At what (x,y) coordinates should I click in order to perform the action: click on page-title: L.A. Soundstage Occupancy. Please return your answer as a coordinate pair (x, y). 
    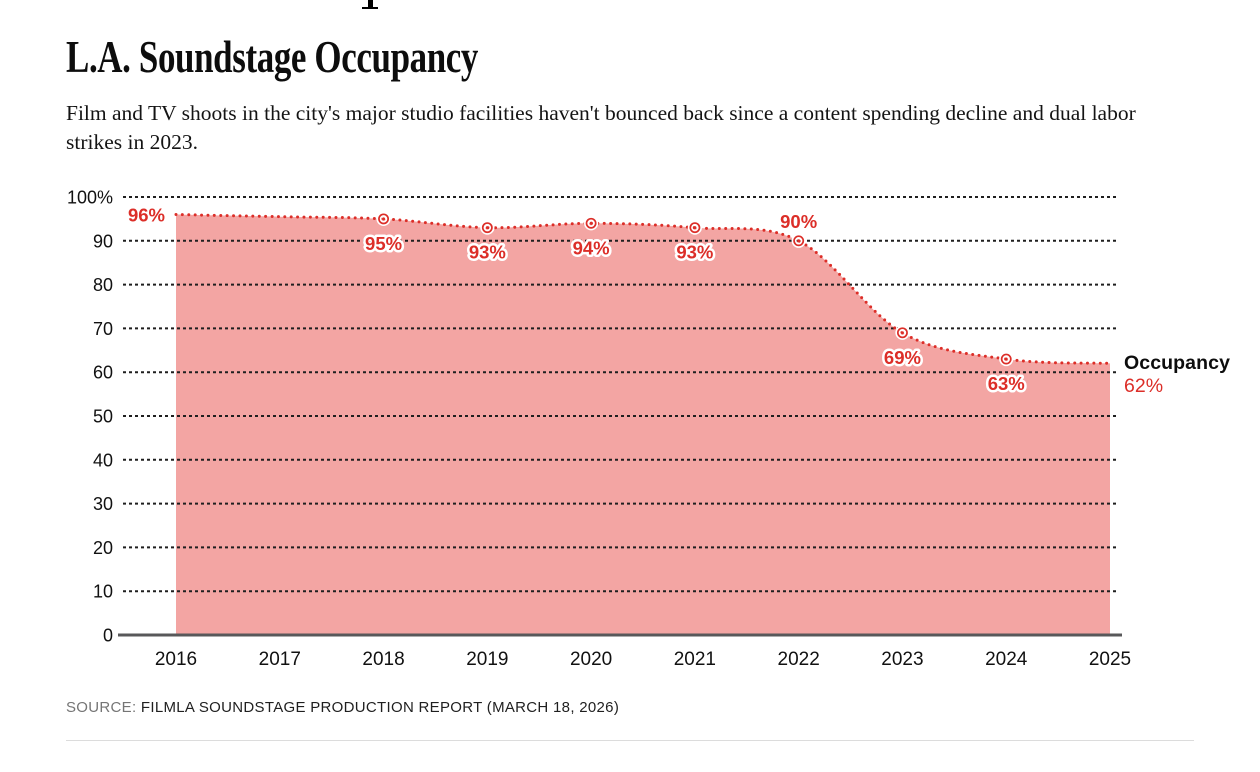
    Looking at the image, I should click on (272, 56).